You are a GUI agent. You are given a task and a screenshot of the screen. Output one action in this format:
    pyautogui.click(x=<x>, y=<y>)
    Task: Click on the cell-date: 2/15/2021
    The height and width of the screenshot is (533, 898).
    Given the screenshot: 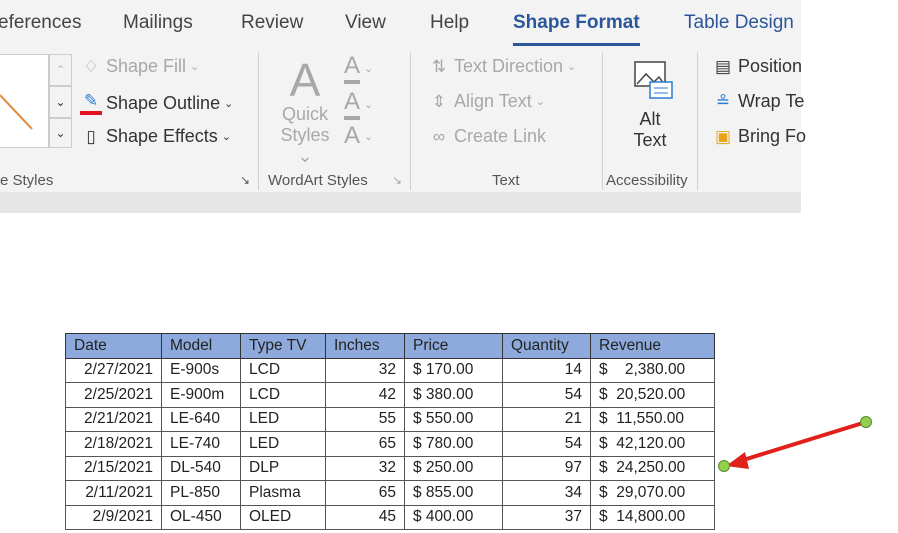 What is the action you would take?
    pyautogui.click(x=113, y=468)
    